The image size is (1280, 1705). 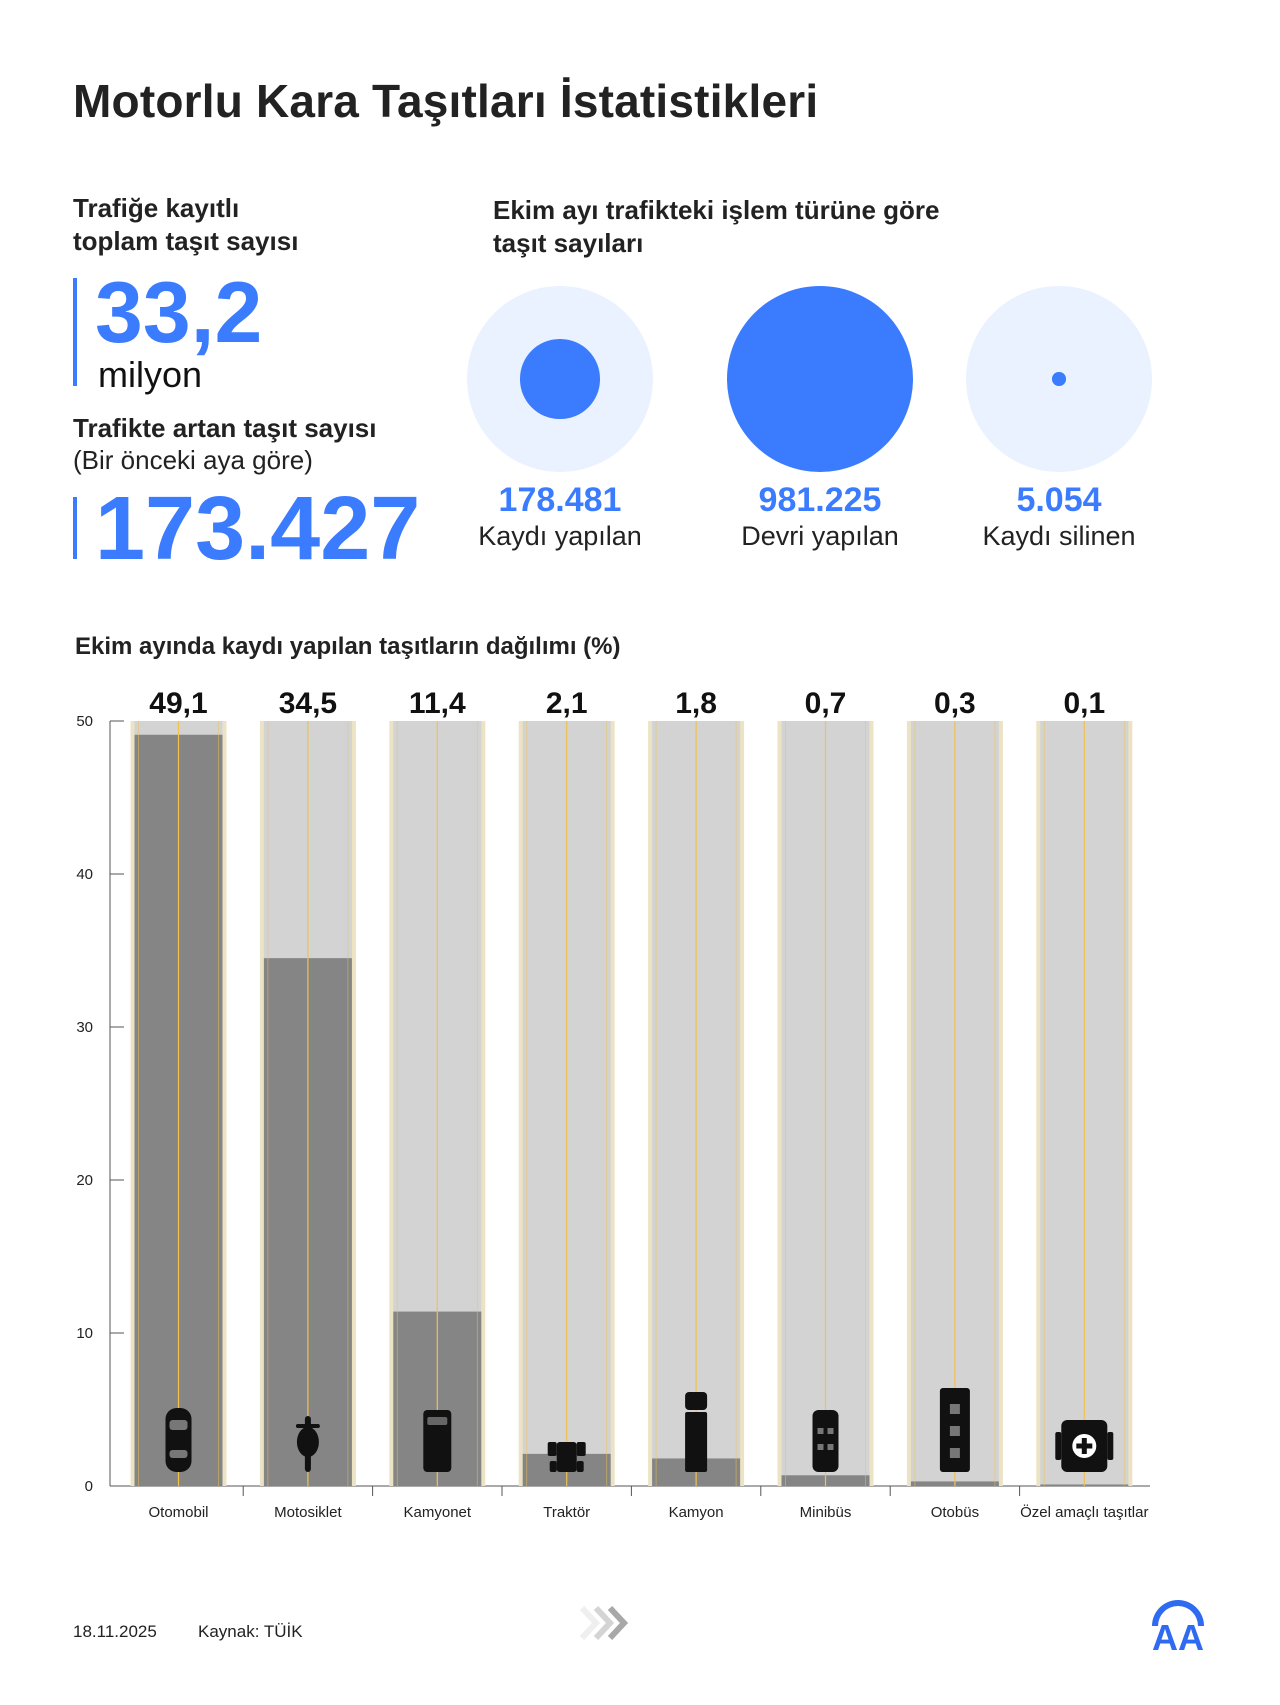 I want to click on increase-label-line1: Trafikte artan taşıt sayısı, so click(x=225, y=428).